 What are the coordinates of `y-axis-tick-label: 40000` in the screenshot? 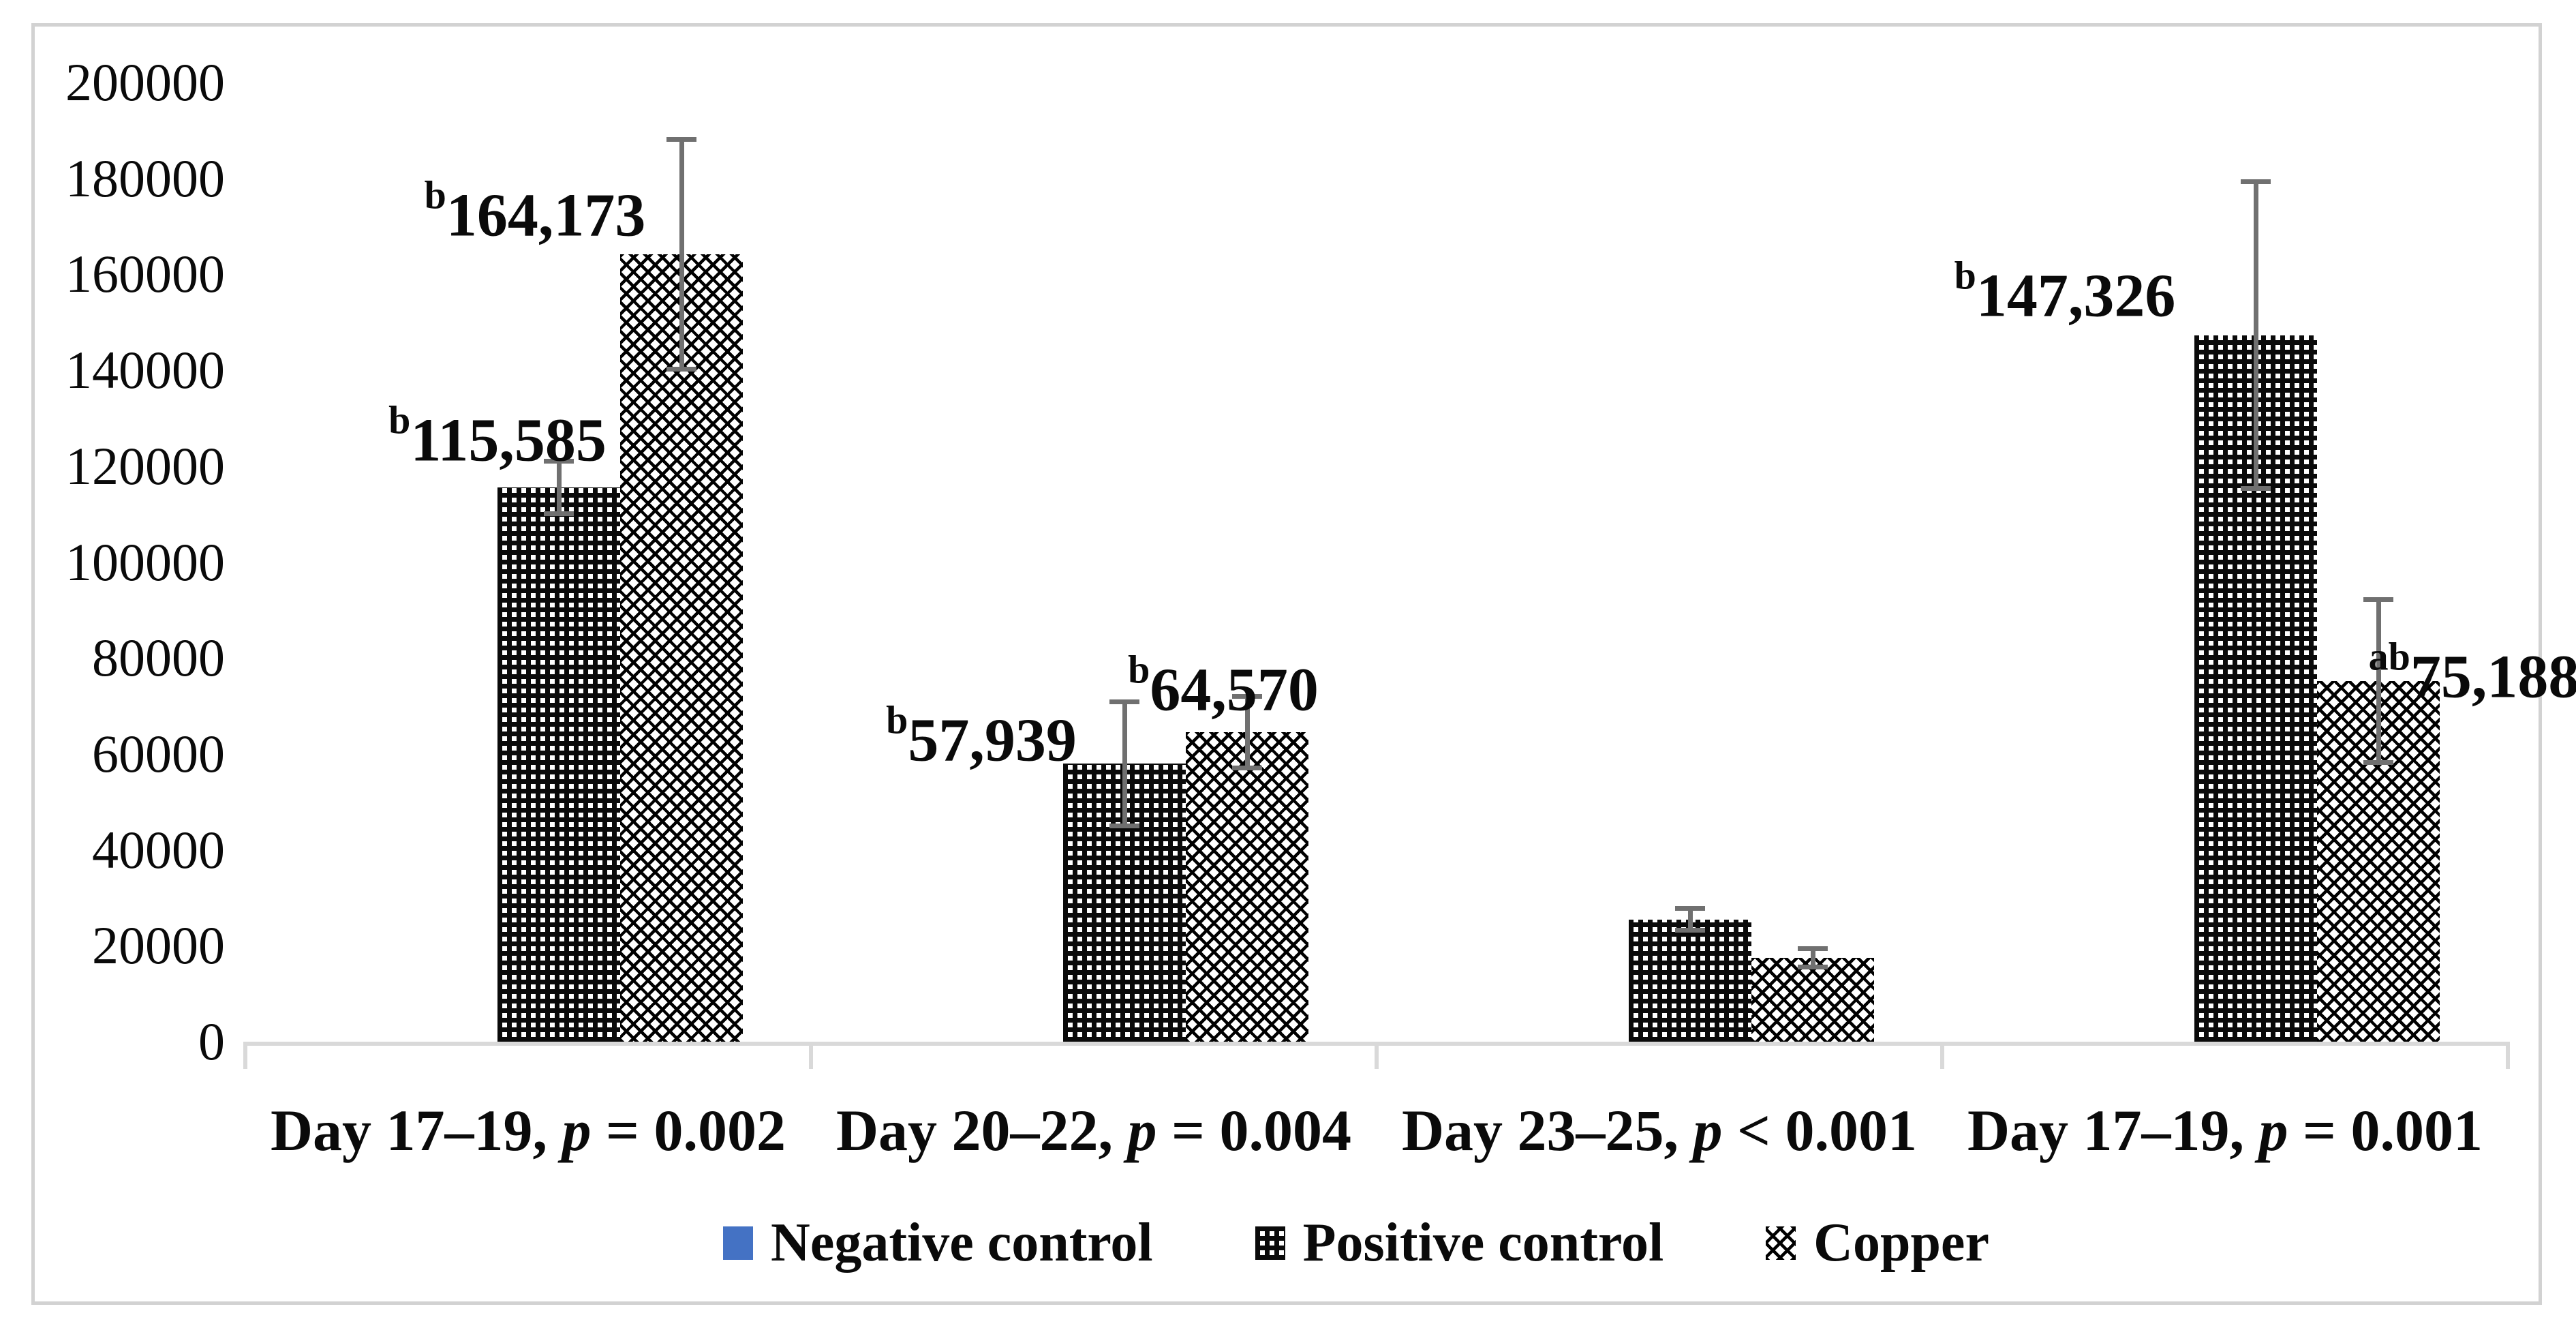 It's located at (158, 849).